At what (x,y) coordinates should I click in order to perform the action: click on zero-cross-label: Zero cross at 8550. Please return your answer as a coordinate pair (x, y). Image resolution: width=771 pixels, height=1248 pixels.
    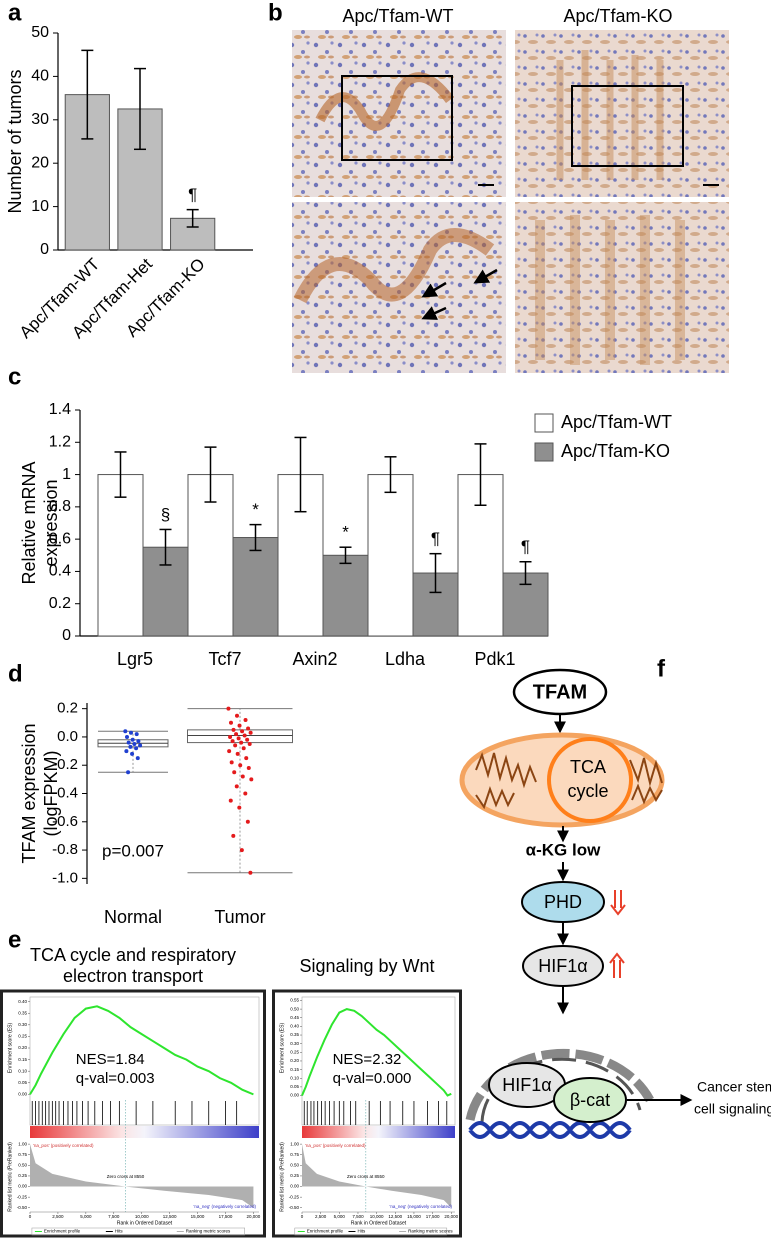
    Looking at the image, I should click on (126, 1176).